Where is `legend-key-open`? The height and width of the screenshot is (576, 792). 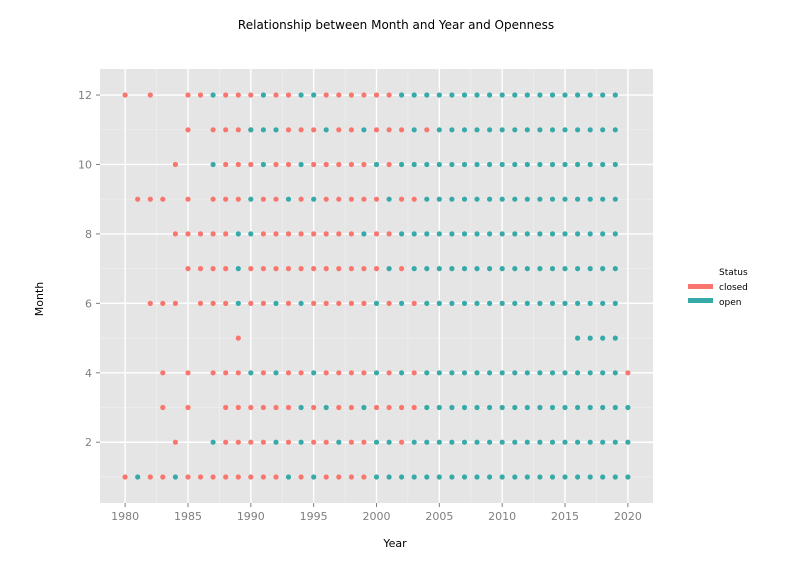 legend-key-open is located at coordinates (700, 300).